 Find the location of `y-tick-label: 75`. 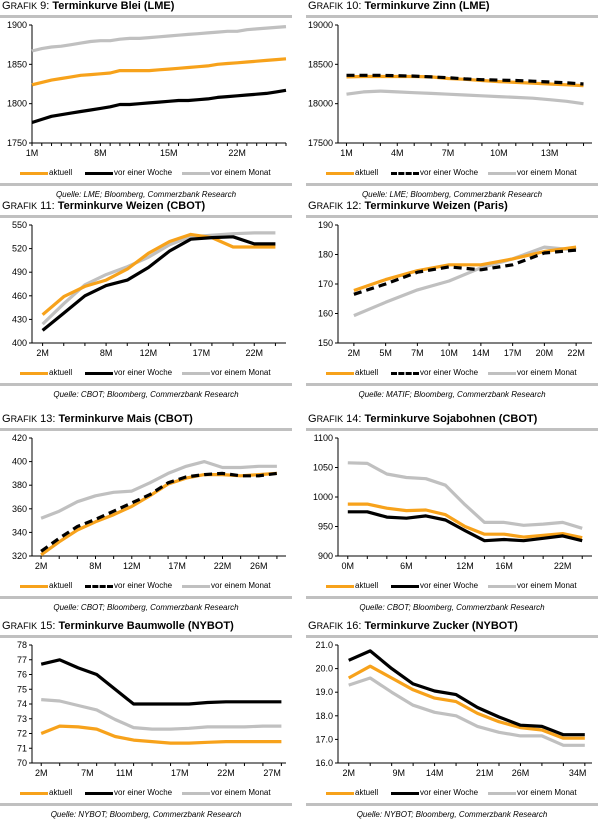

y-tick-label: 75 is located at coordinates (22, 689).